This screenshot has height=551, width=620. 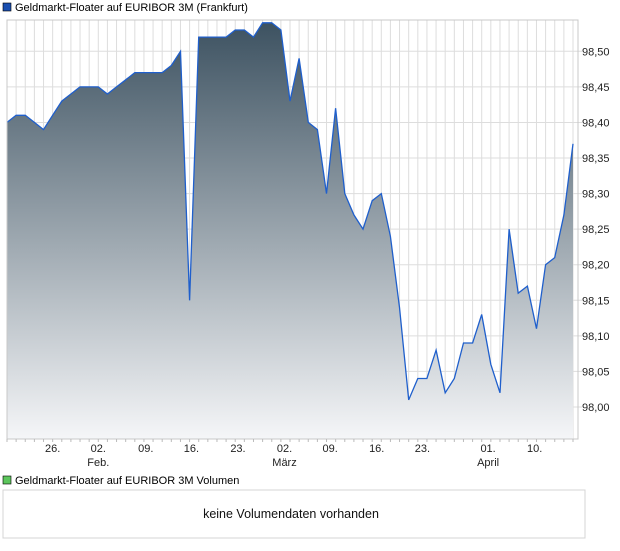 What do you see at coordinates (534, 449) in the screenshot?
I see `x-tick-label: 10.` at bounding box center [534, 449].